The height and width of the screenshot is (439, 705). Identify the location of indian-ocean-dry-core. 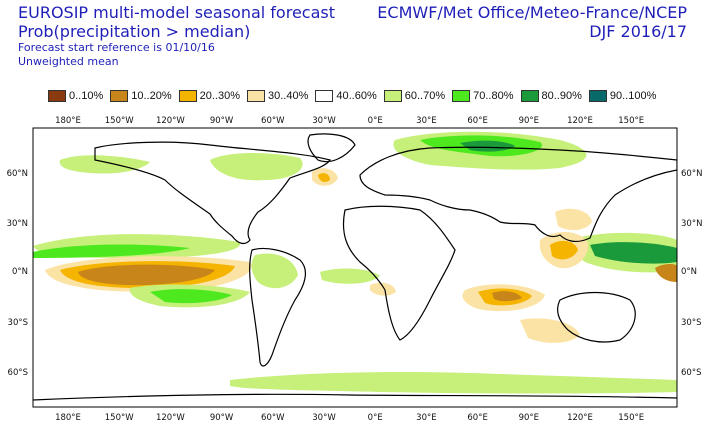
(507, 296).